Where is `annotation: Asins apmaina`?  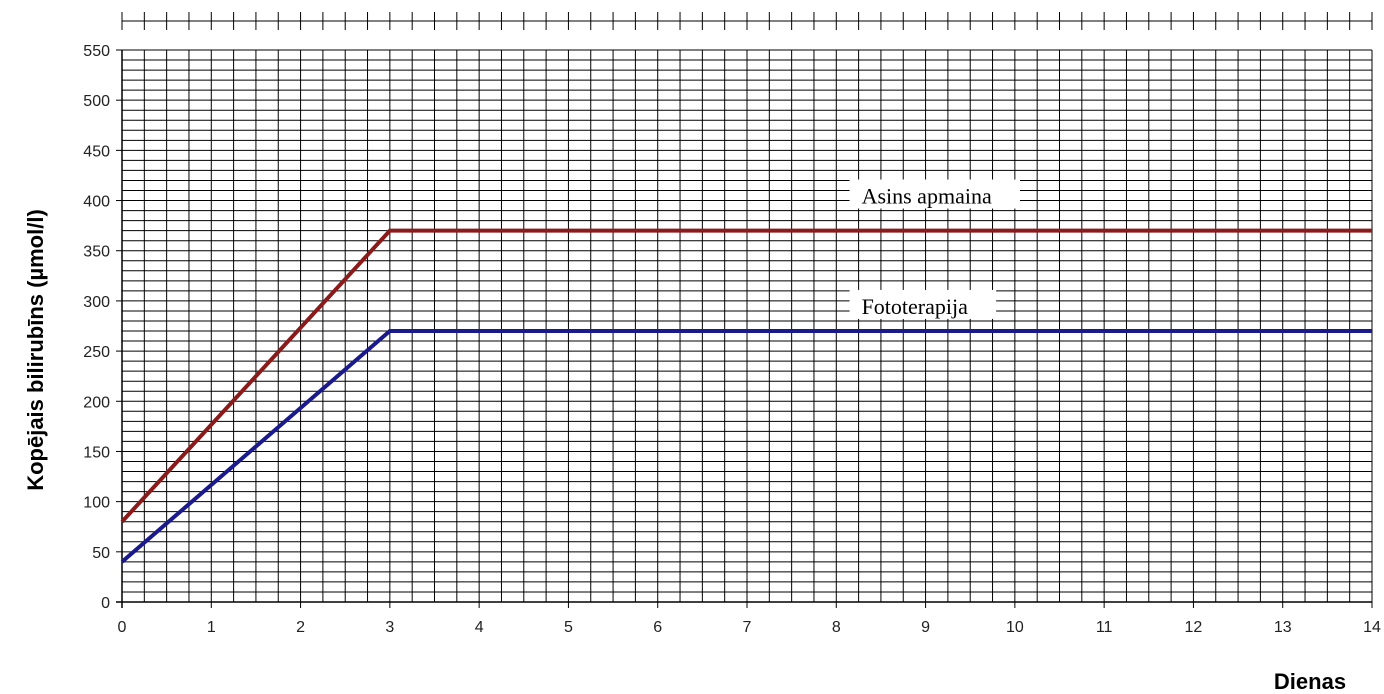
annotation: Asins apmaina is located at coordinates (934, 194).